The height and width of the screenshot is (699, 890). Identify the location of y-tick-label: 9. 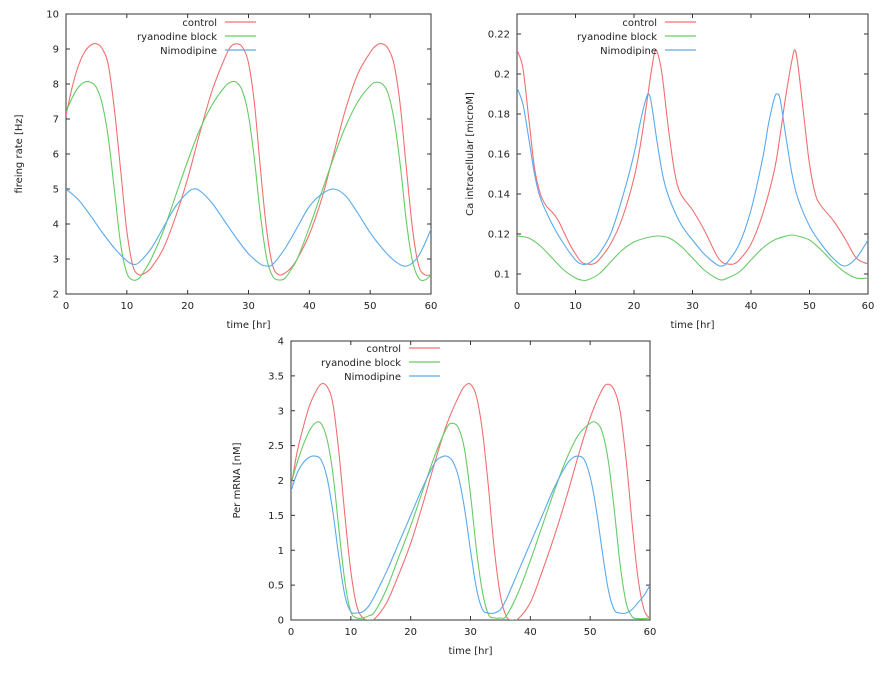
(56, 50).